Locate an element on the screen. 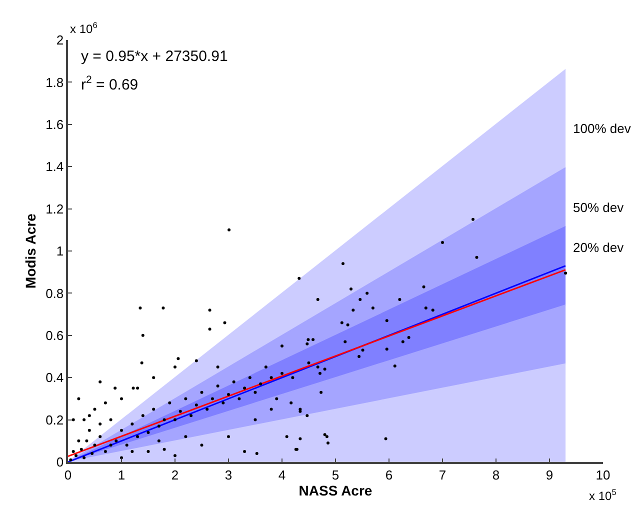 This screenshot has height=516, width=641. y-axis-title: Modis Acre is located at coordinates (30, 250).